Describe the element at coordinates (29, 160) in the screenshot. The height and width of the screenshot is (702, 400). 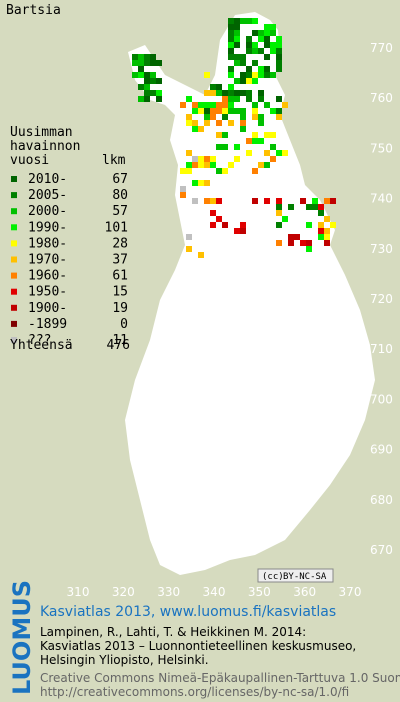
I see `legend-heading: vuosi` at that location.